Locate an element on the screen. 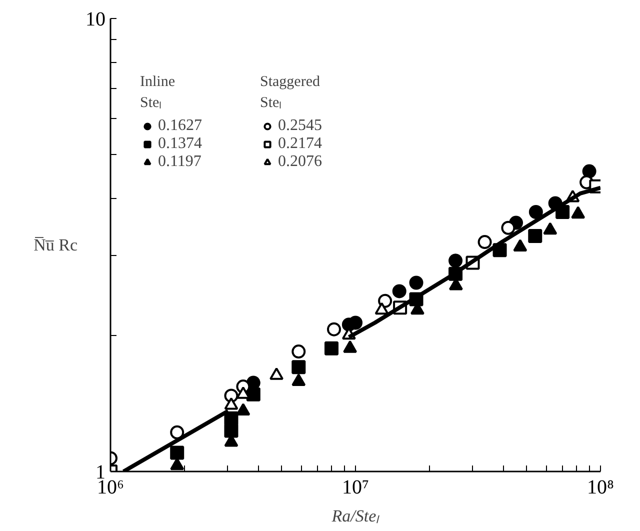  legend-label: 0.1374 is located at coordinates (180, 144).